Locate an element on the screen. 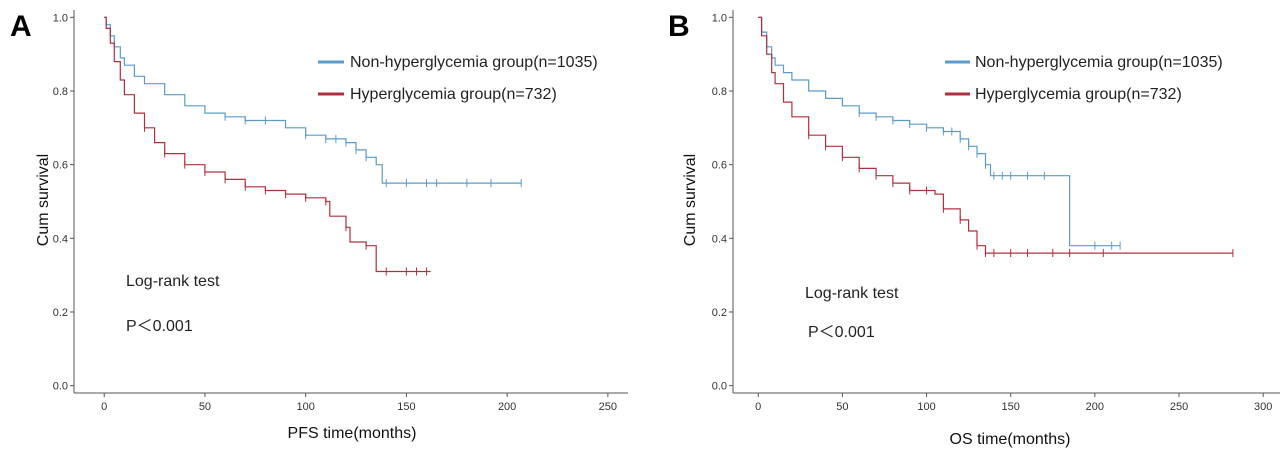 This screenshot has width=1288, height=457. panel-a-pvalue: P＜0.001 is located at coordinates (159, 326).